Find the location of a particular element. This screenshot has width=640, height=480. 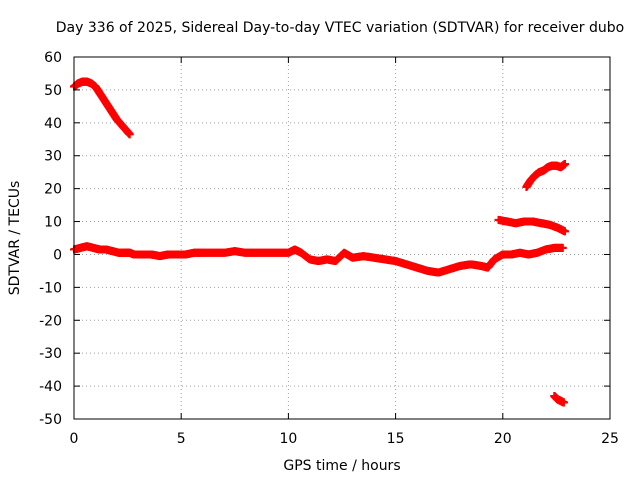

y-tick-label: -30 is located at coordinates (50, 354).